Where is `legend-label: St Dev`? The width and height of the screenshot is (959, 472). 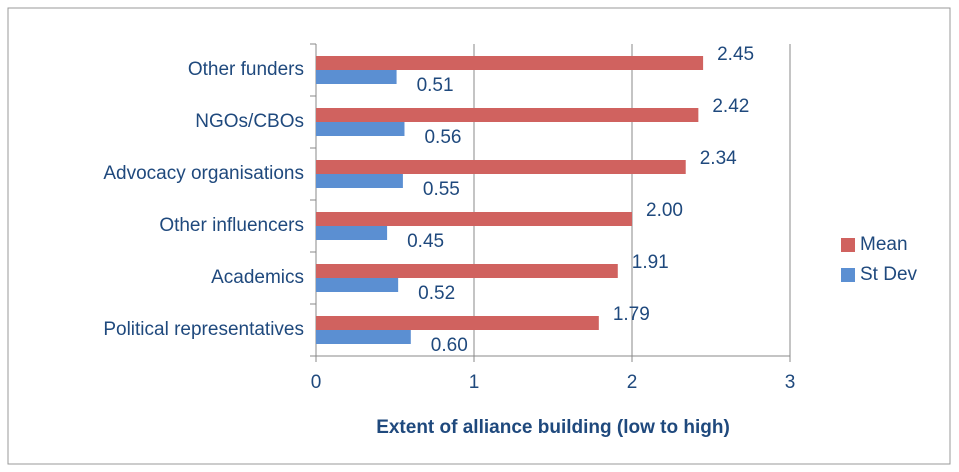 legend-label: St Dev is located at coordinates (889, 274).